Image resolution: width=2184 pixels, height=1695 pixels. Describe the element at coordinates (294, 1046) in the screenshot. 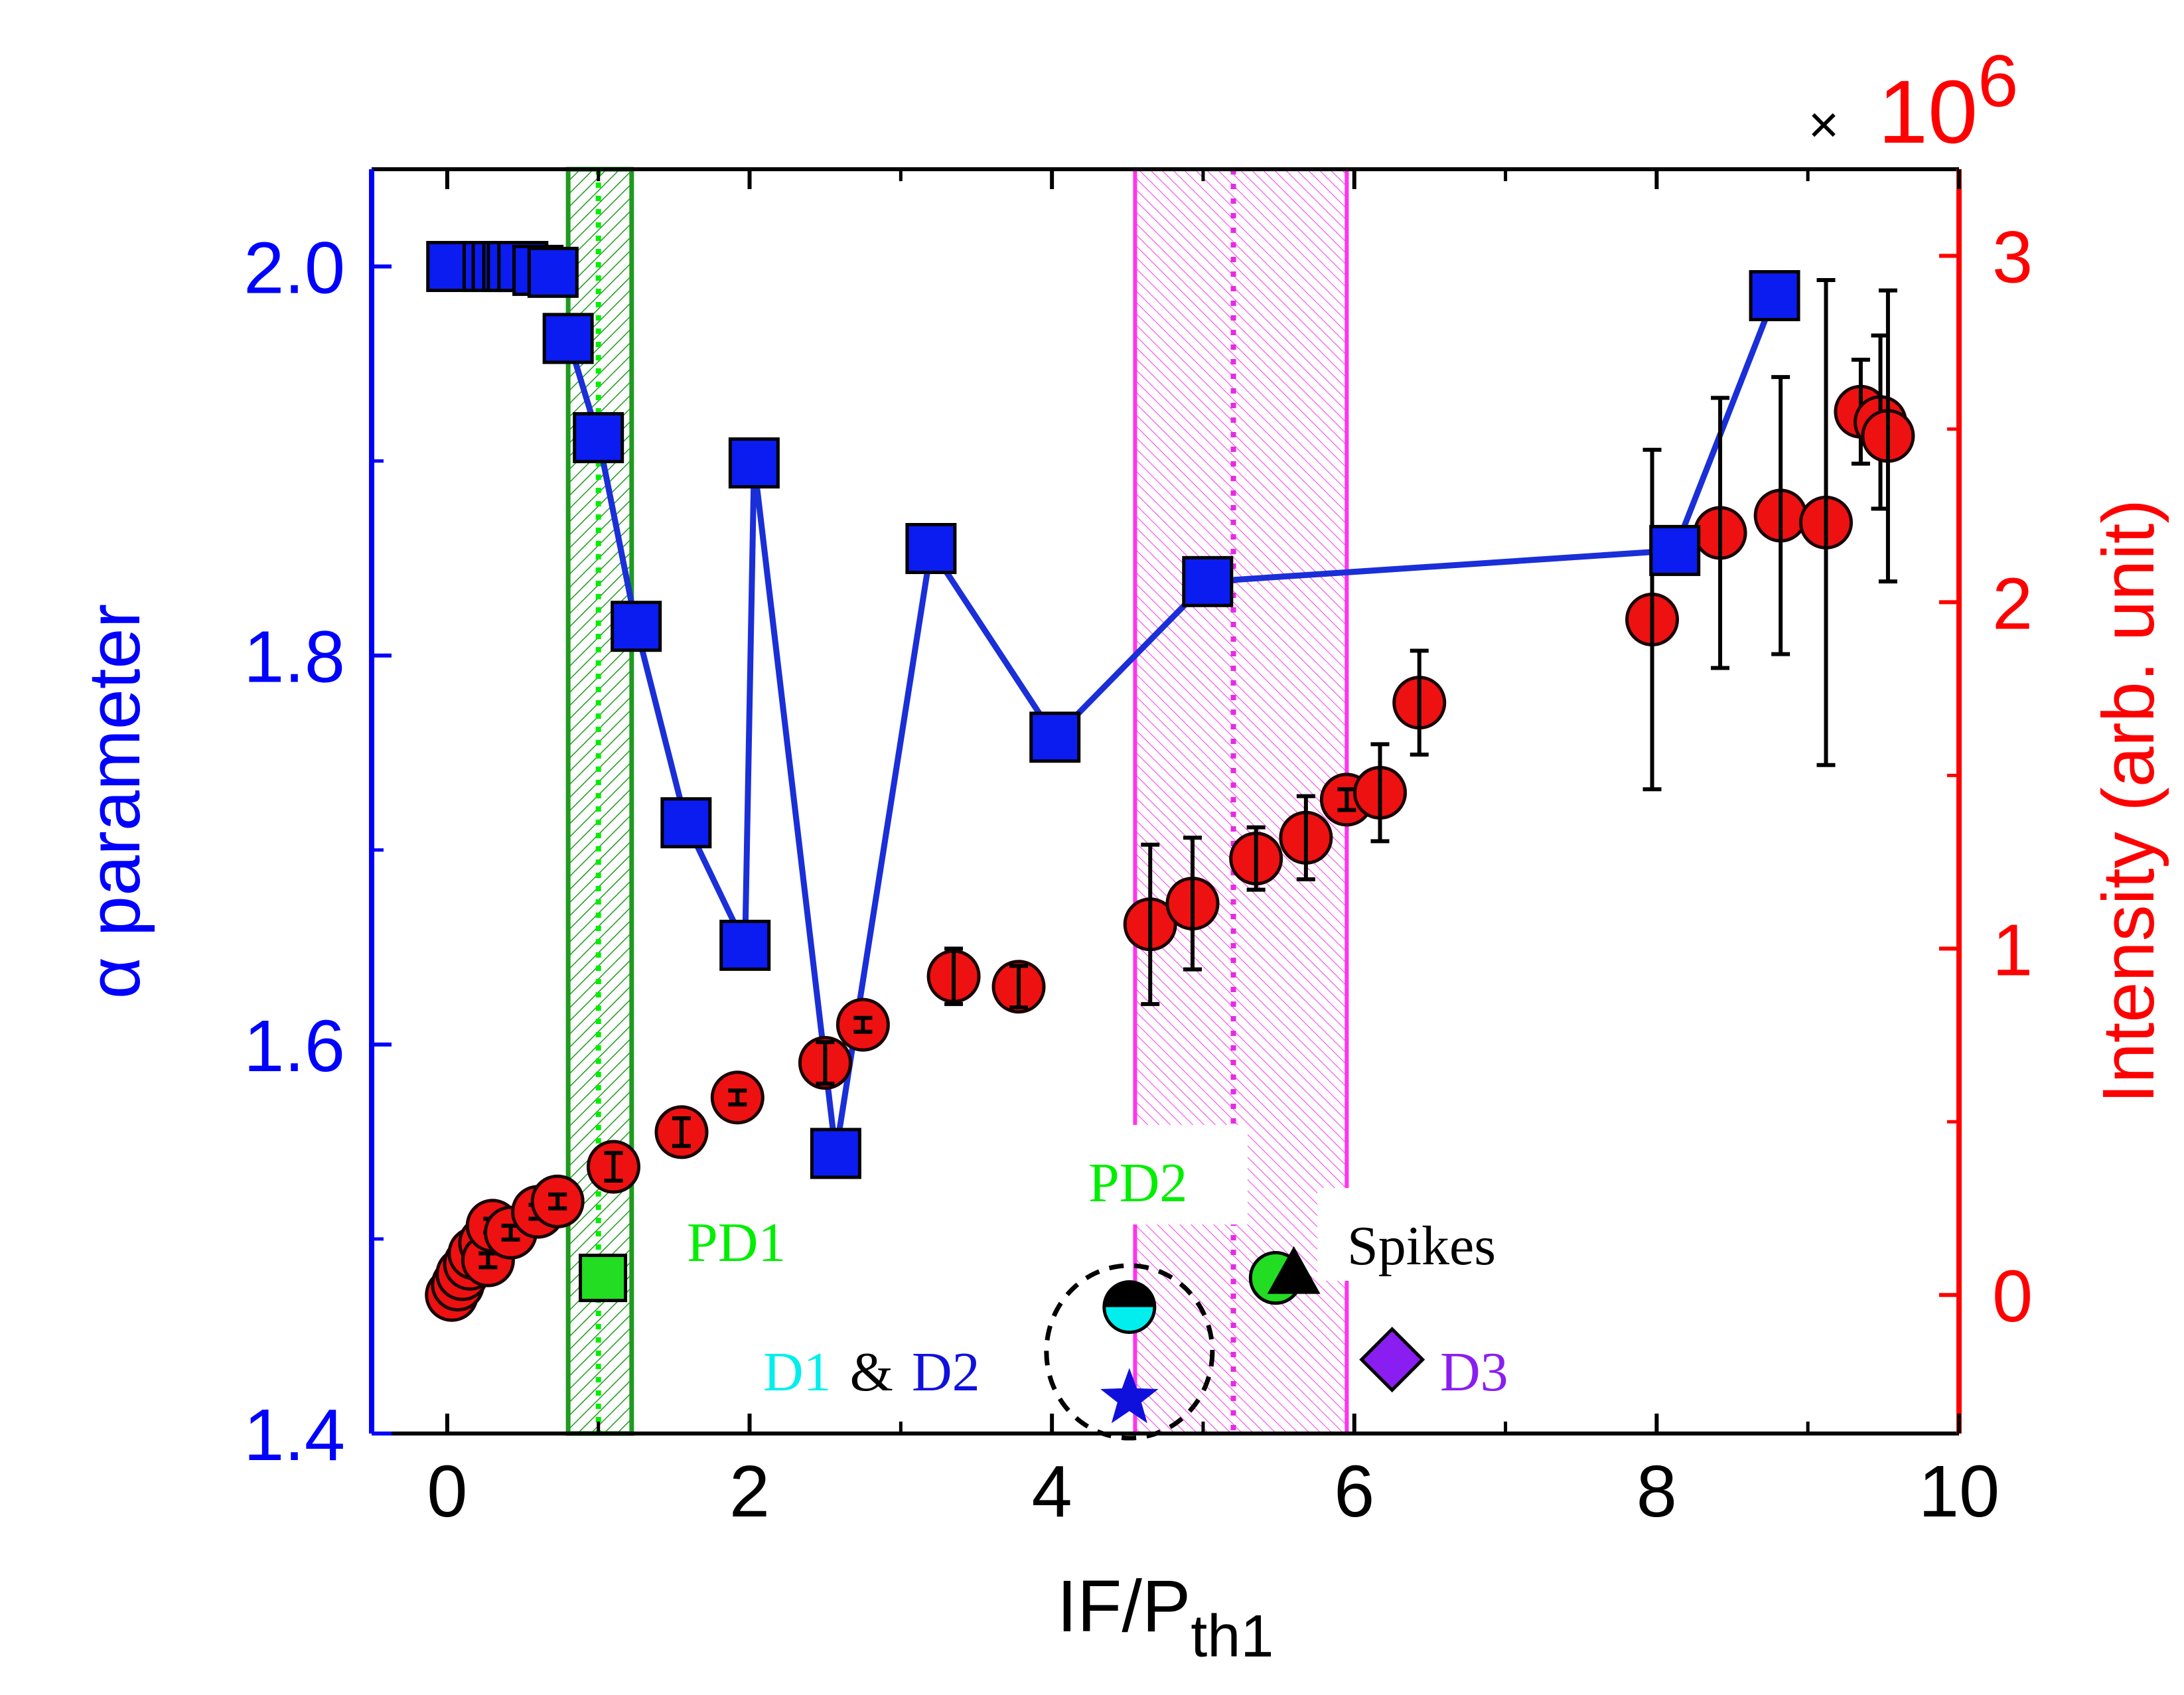

I see `left-y-tick-label: 1.6` at that location.